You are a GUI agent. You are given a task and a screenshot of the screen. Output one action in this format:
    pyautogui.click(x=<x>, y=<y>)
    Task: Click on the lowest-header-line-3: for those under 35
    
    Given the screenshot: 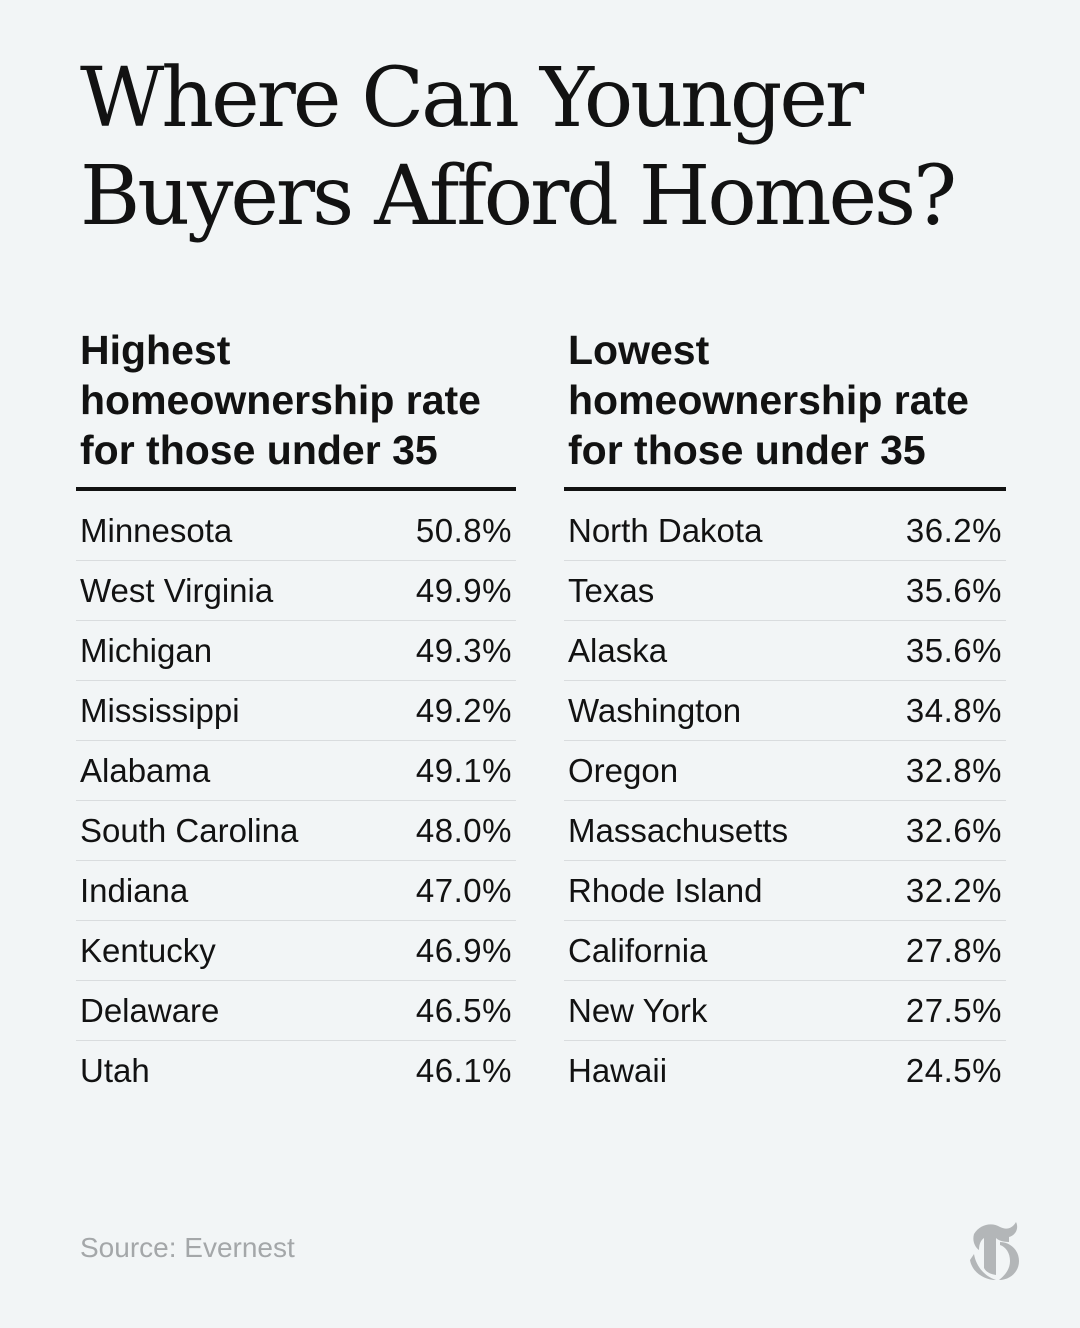 What is the action you would take?
    pyautogui.click(x=747, y=450)
    